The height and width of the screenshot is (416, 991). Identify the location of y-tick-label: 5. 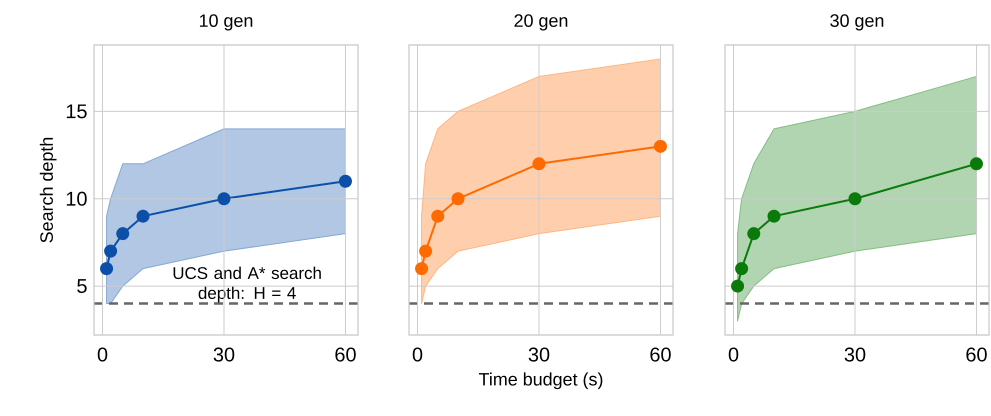
(82, 286).